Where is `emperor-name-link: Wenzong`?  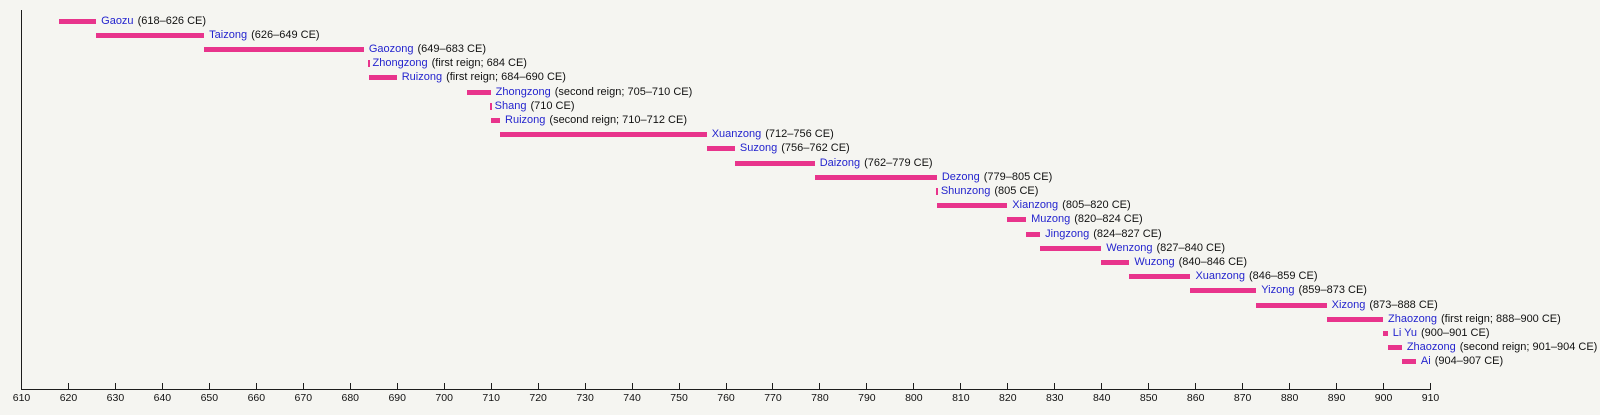 emperor-name-link: Wenzong is located at coordinates (1129, 247).